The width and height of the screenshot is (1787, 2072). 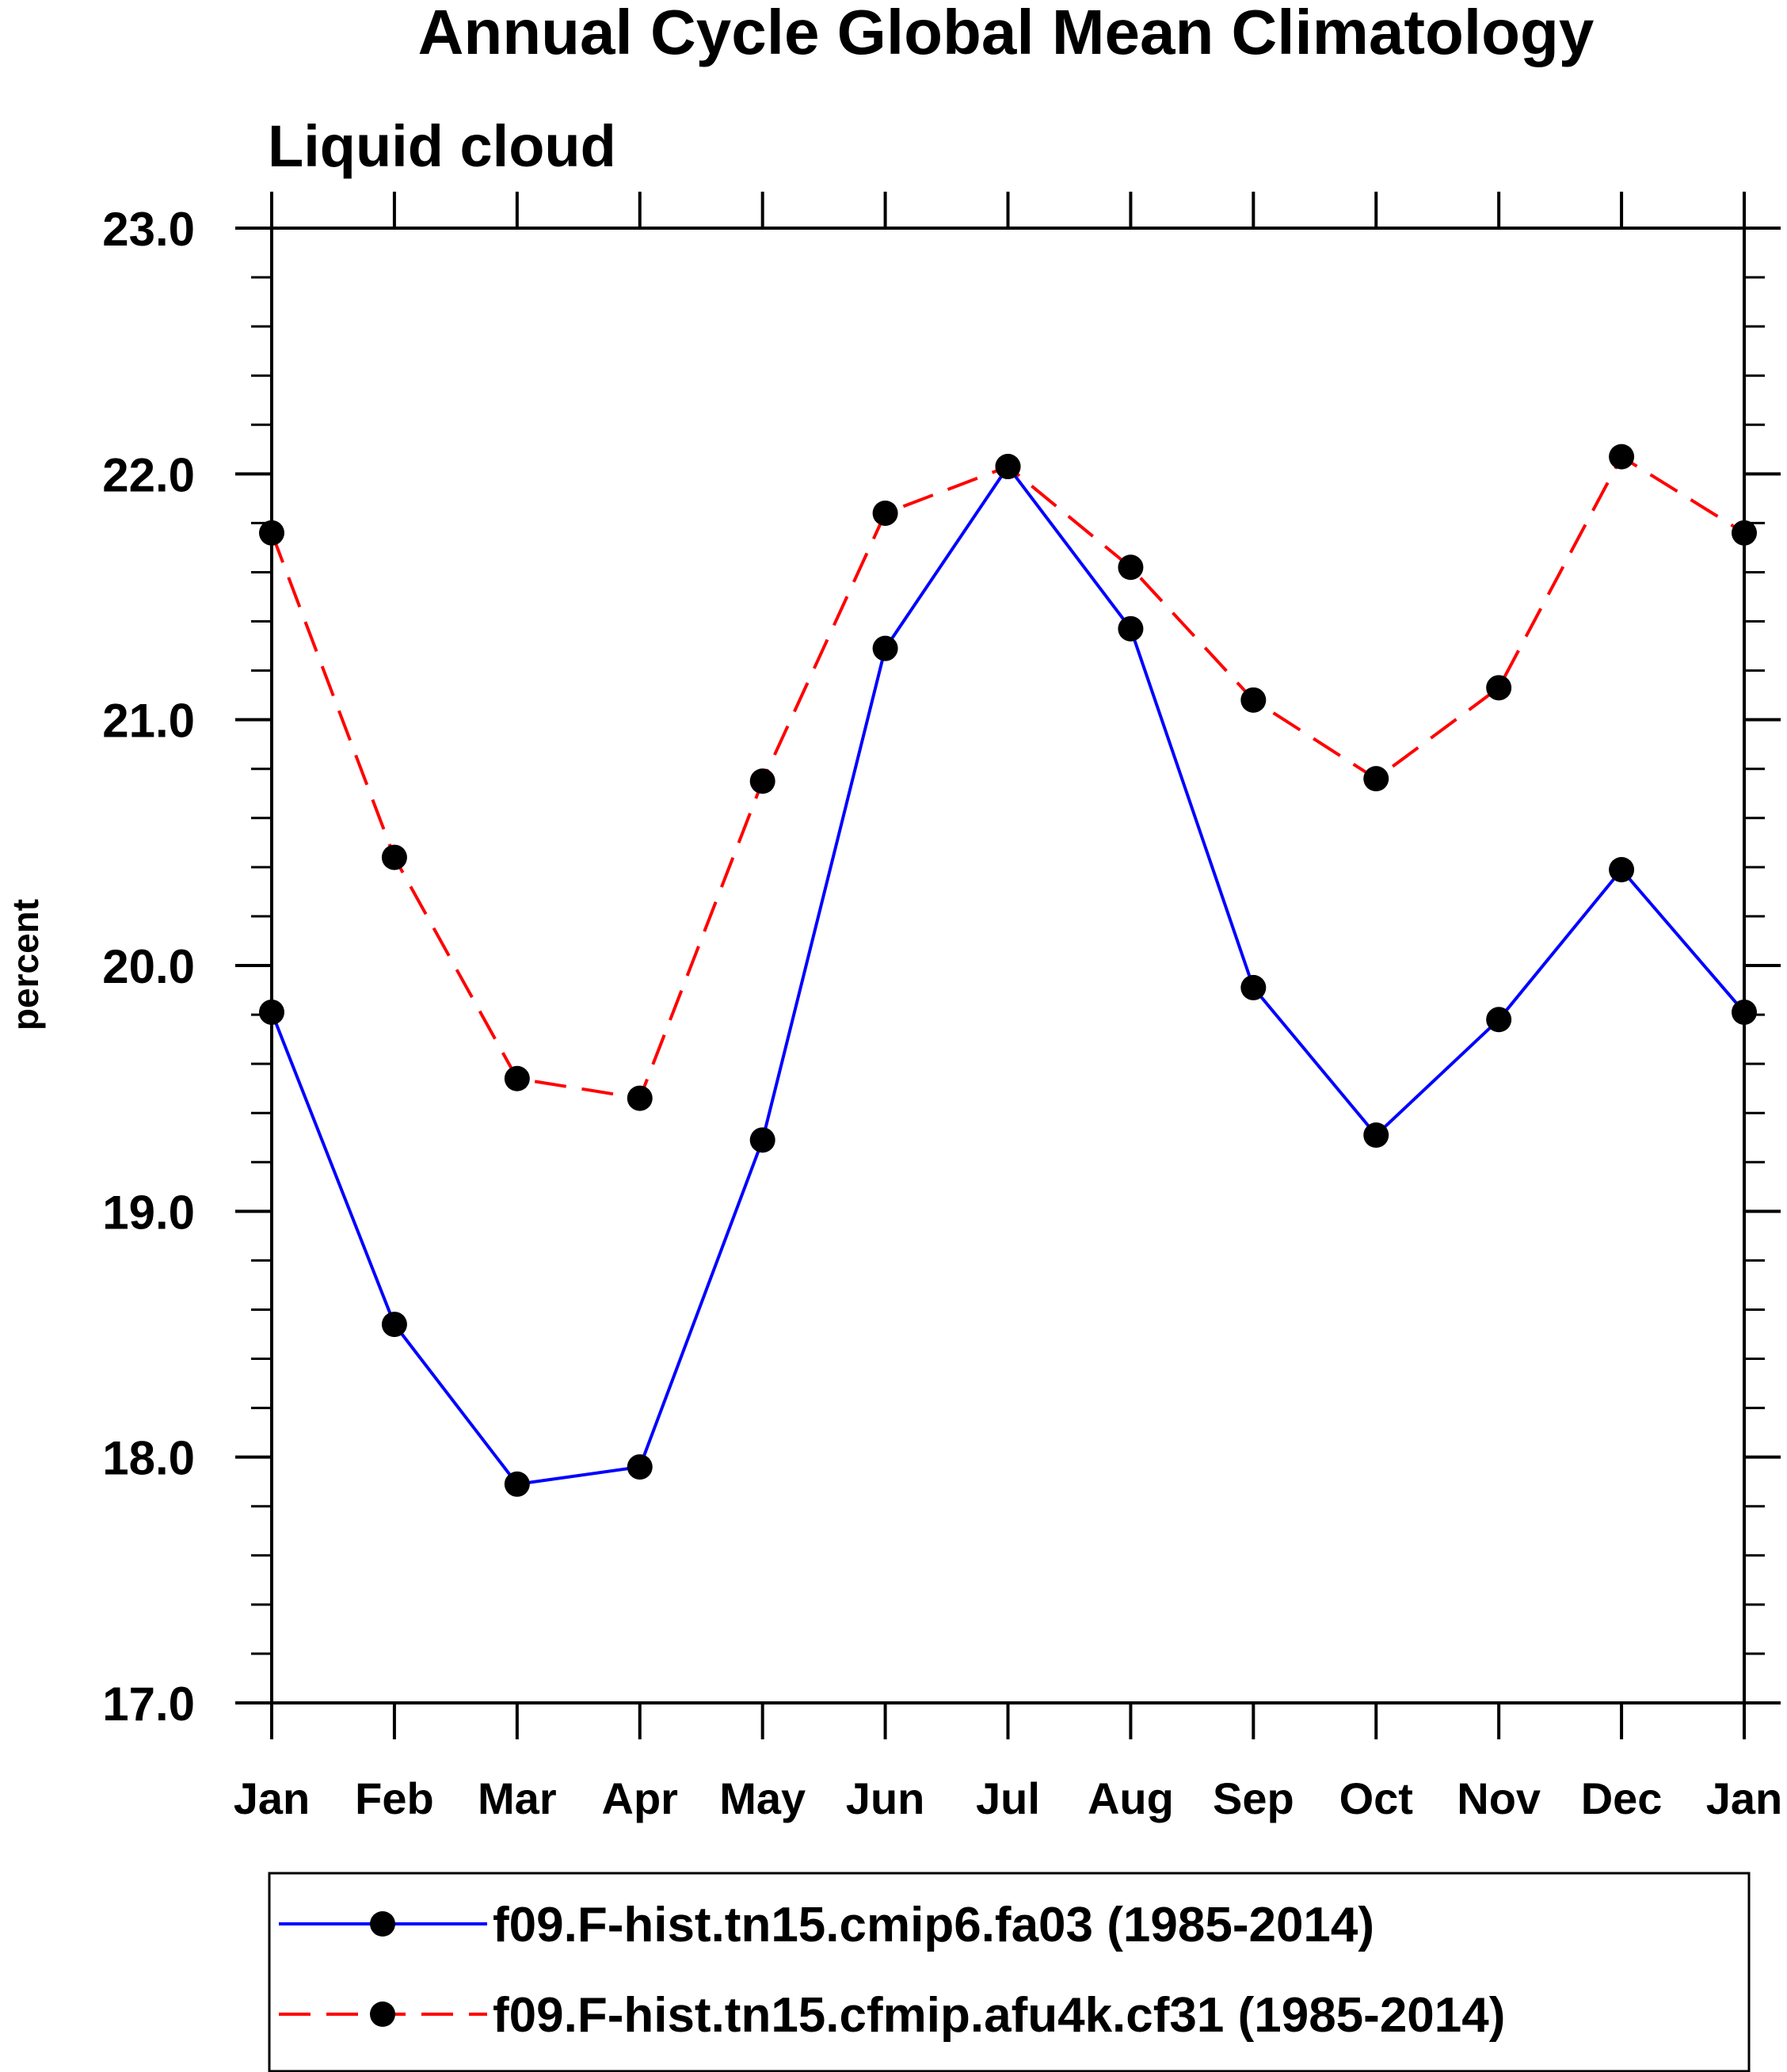 I want to click on x-tick-label: Feb, so click(x=394, y=1798).